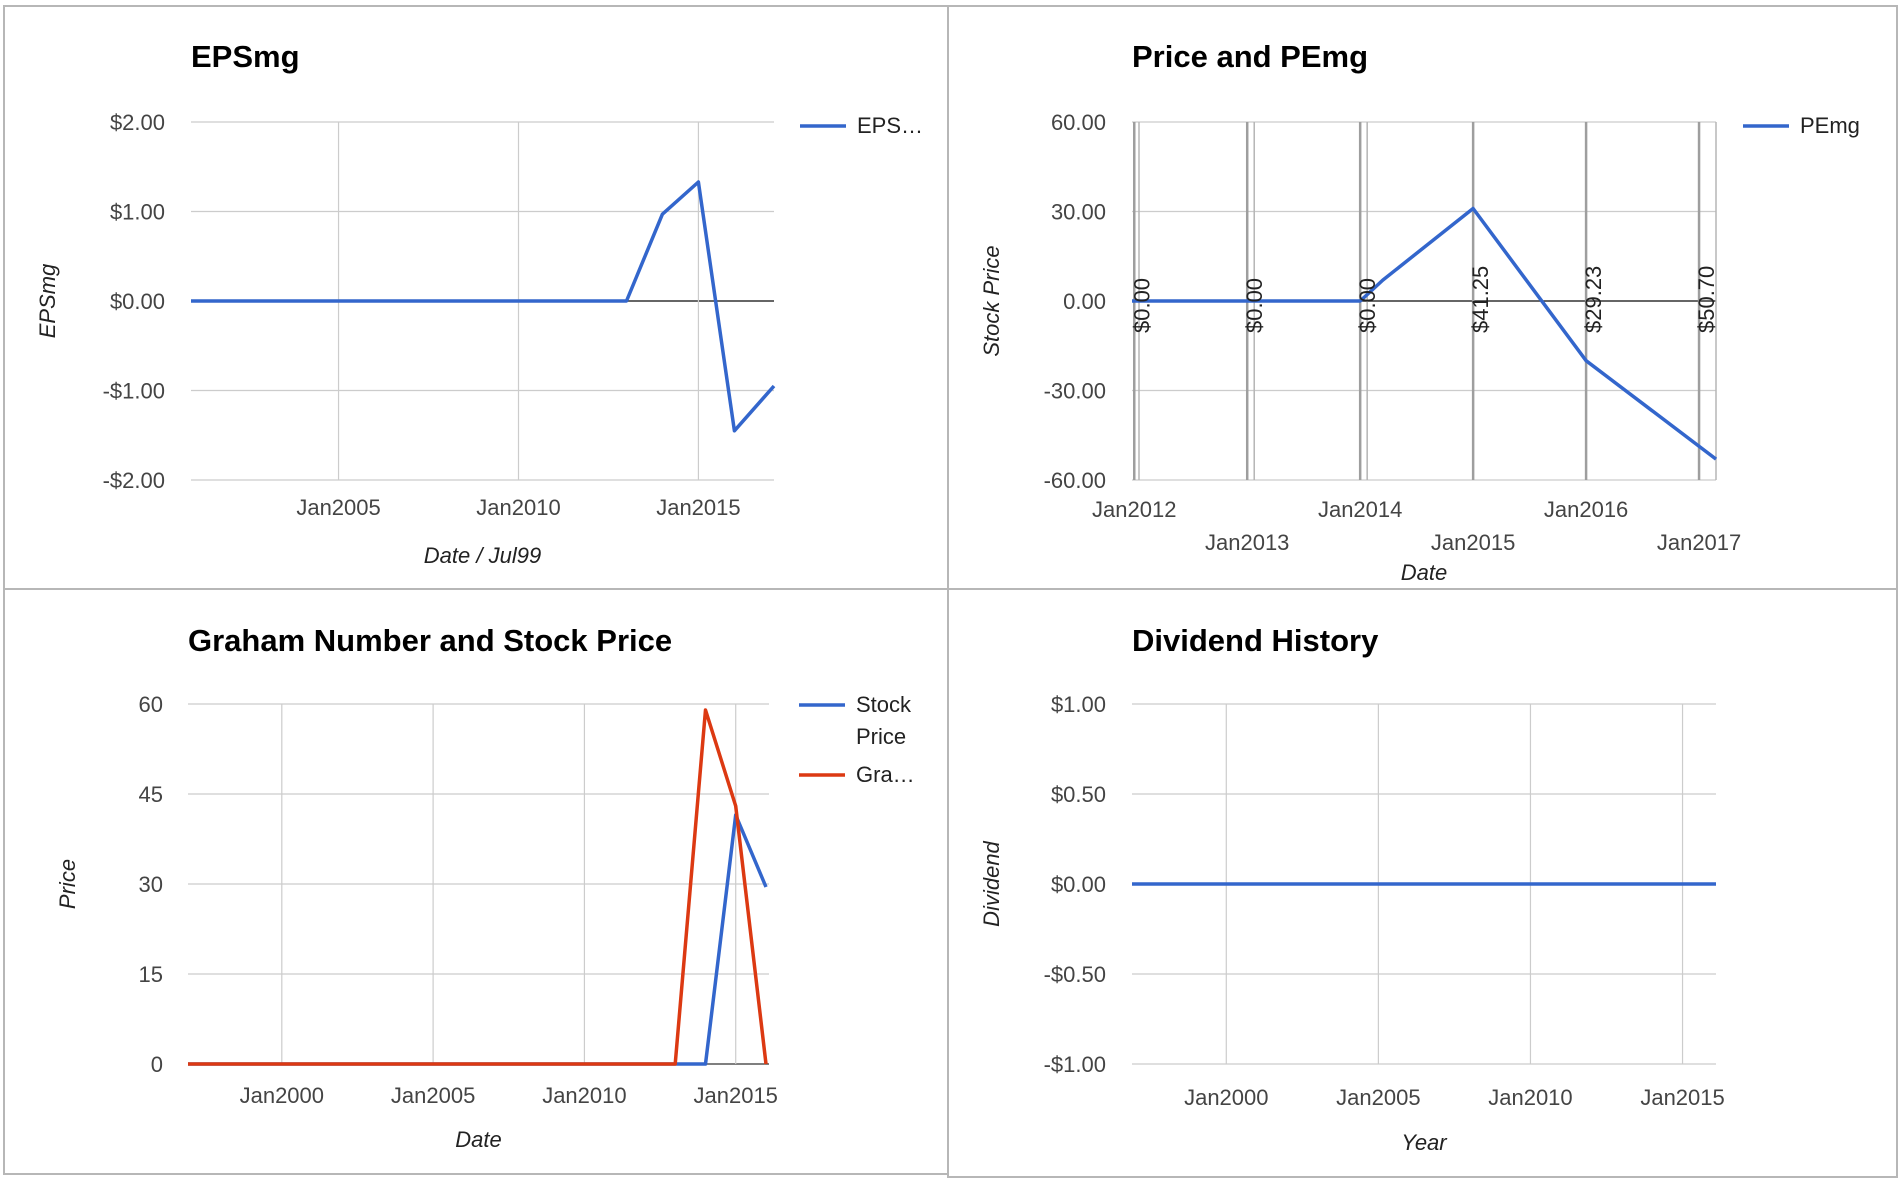 The height and width of the screenshot is (1187, 1903). Describe the element at coordinates (1084, 301) in the screenshot. I see `y-tick-label: 0.00` at that location.